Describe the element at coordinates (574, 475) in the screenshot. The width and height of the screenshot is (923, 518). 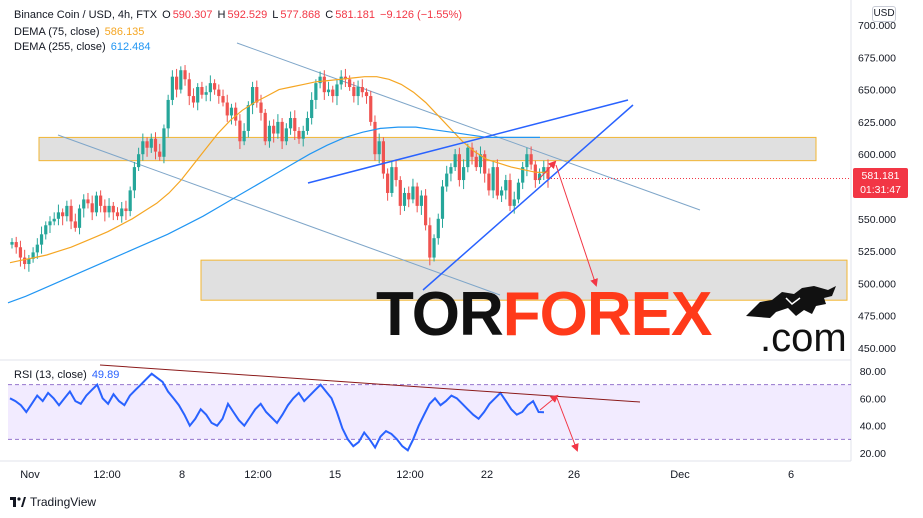
I see `time-tick-label: 26` at that location.